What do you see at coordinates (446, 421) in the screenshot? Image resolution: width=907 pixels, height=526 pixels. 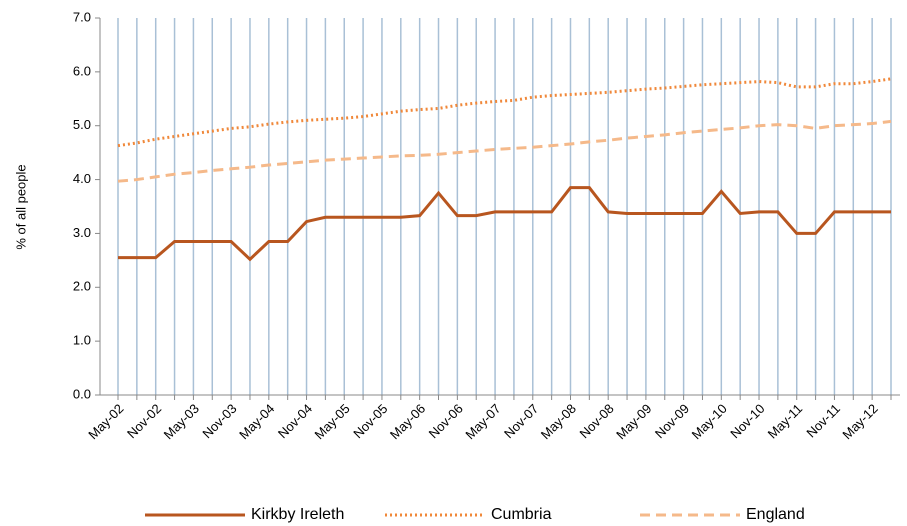 I see `x-tick-label: Nov-06` at bounding box center [446, 421].